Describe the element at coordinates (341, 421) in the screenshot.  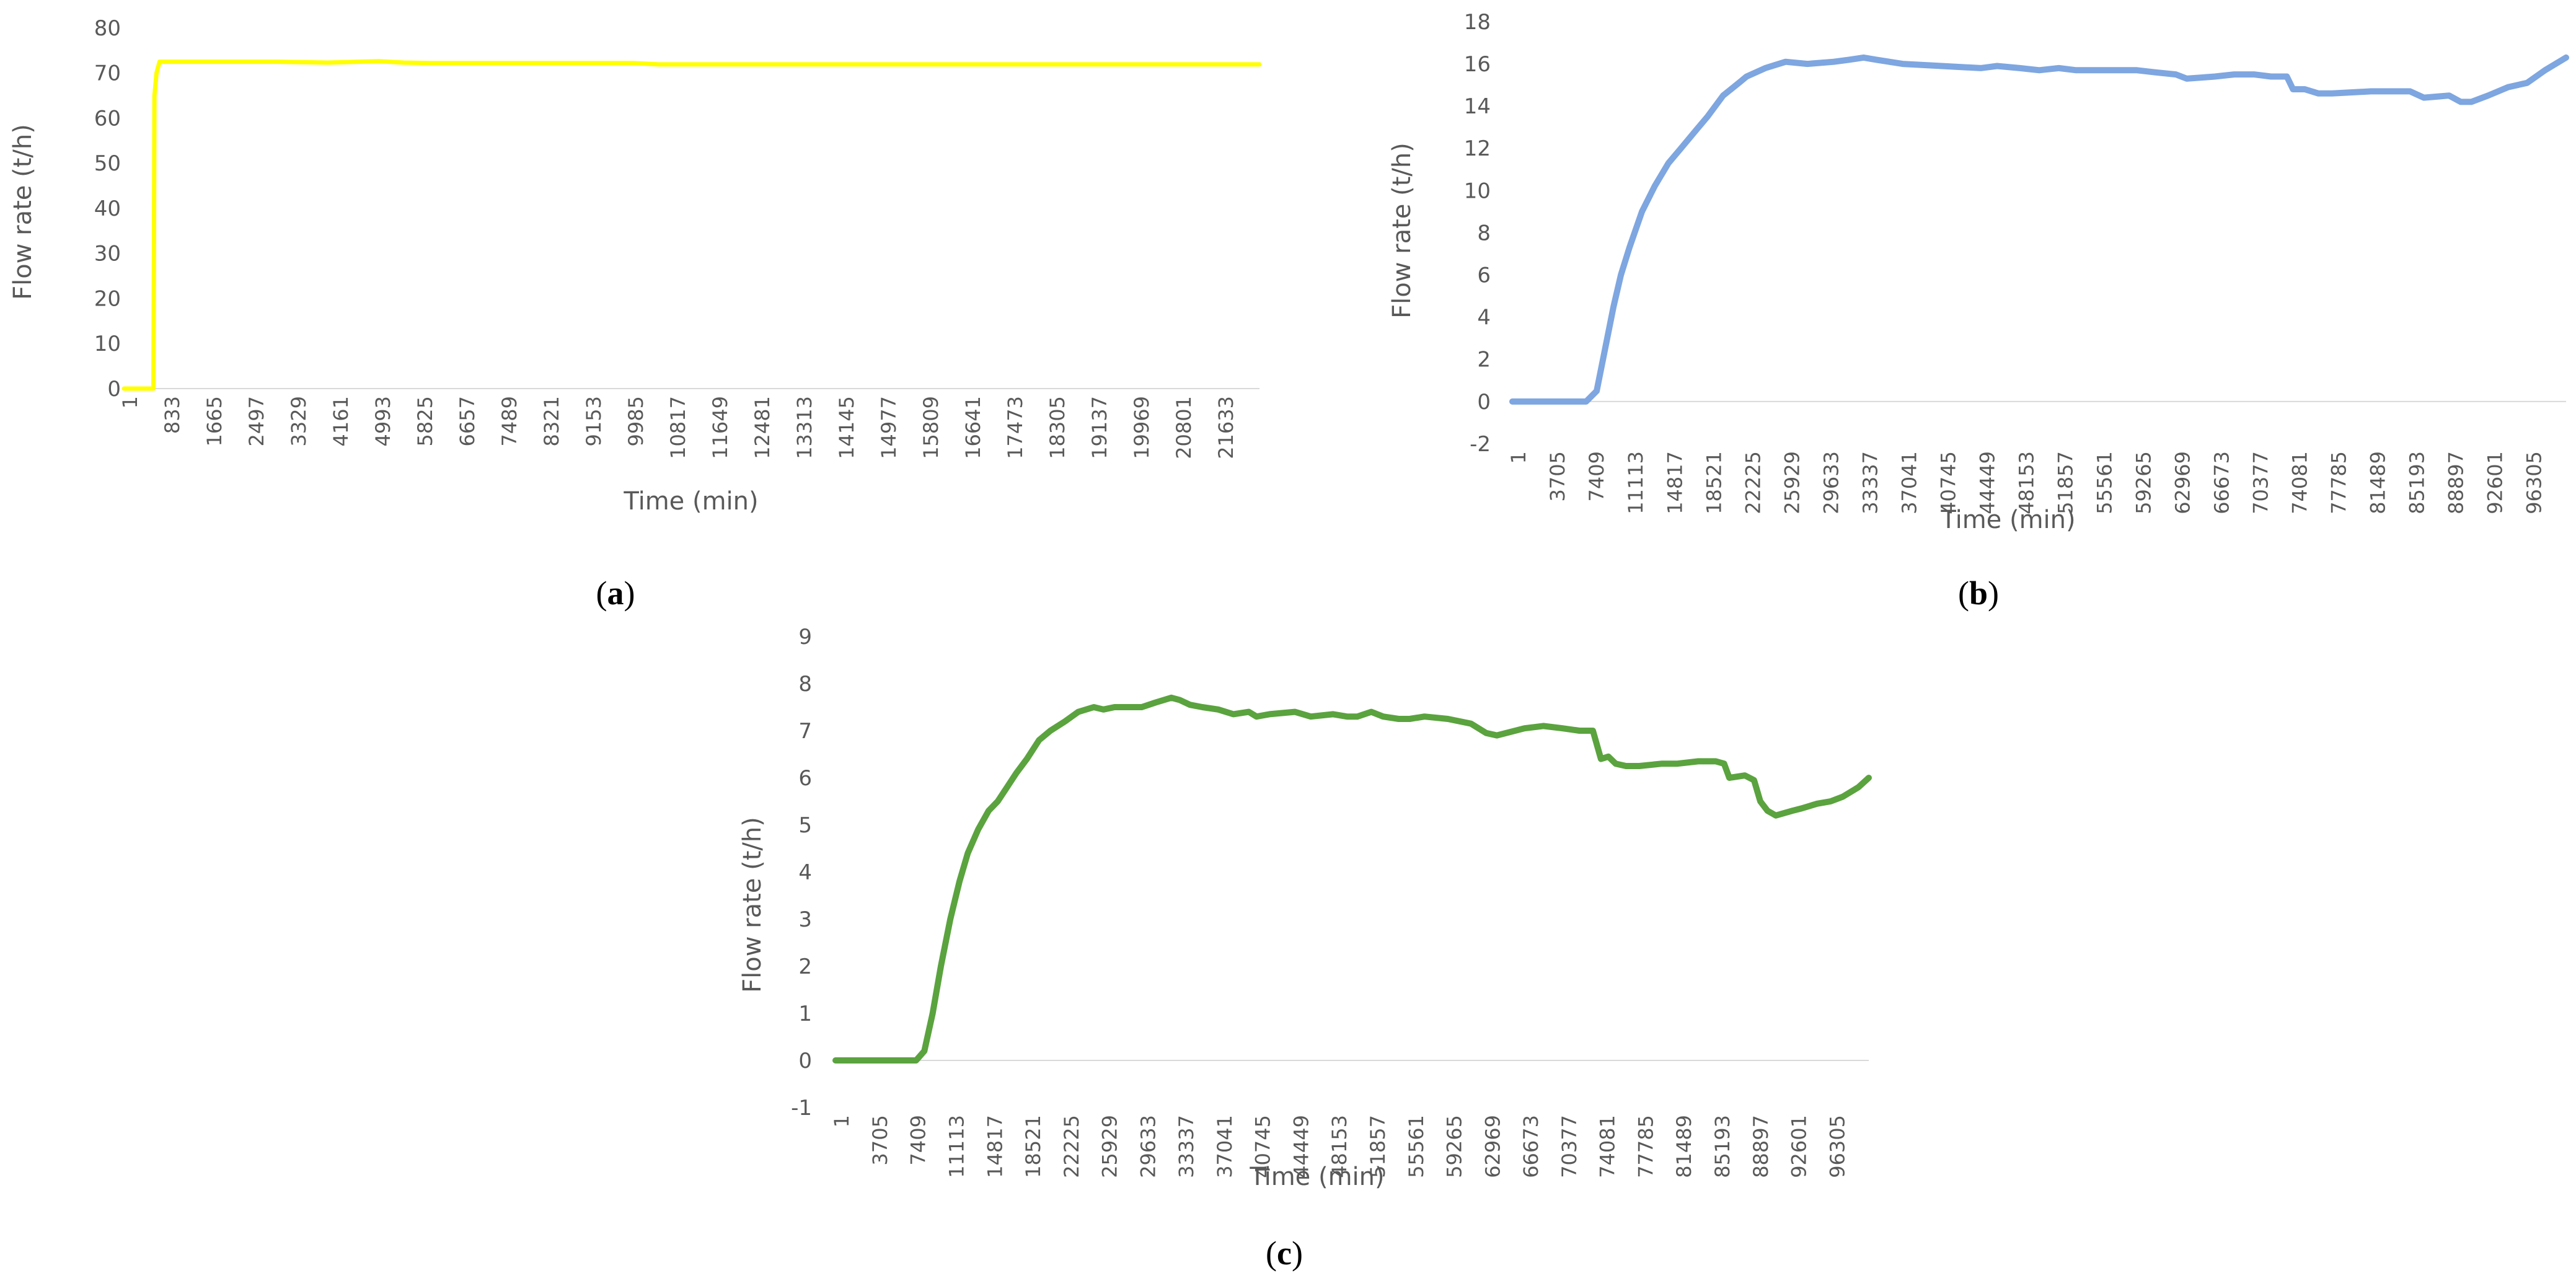
I see `x-tick-label: 4161` at that location.